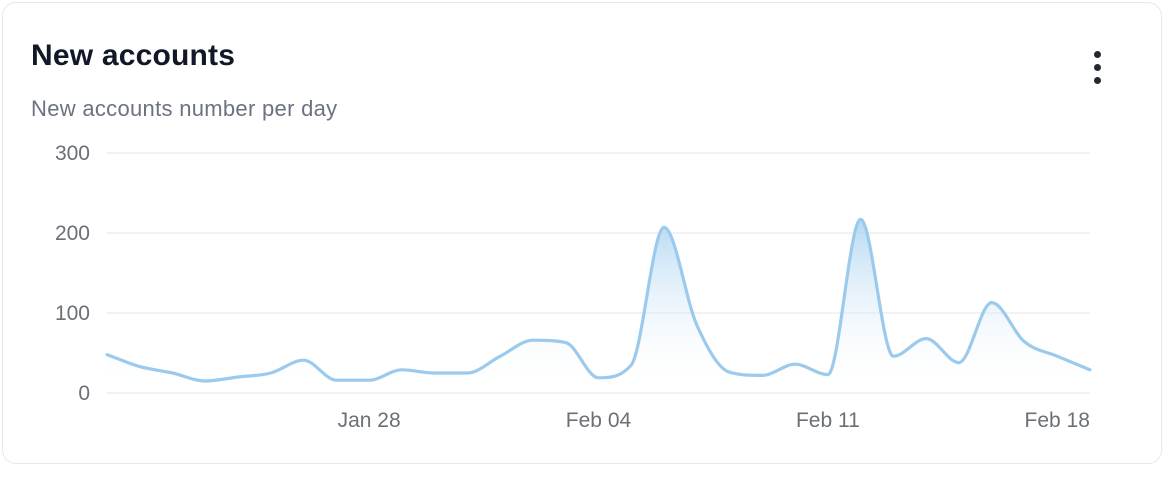  What do you see at coordinates (1057, 420) in the screenshot?
I see `x-tick-label: Feb 18` at bounding box center [1057, 420].